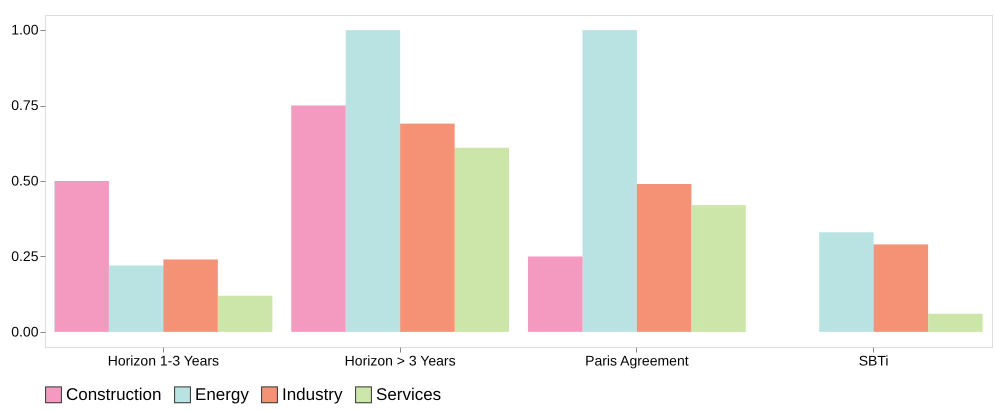 Image resolution: width=995 pixels, height=410 pixels. I want to click on y-tick-label: 1.00, so click(25, 30).